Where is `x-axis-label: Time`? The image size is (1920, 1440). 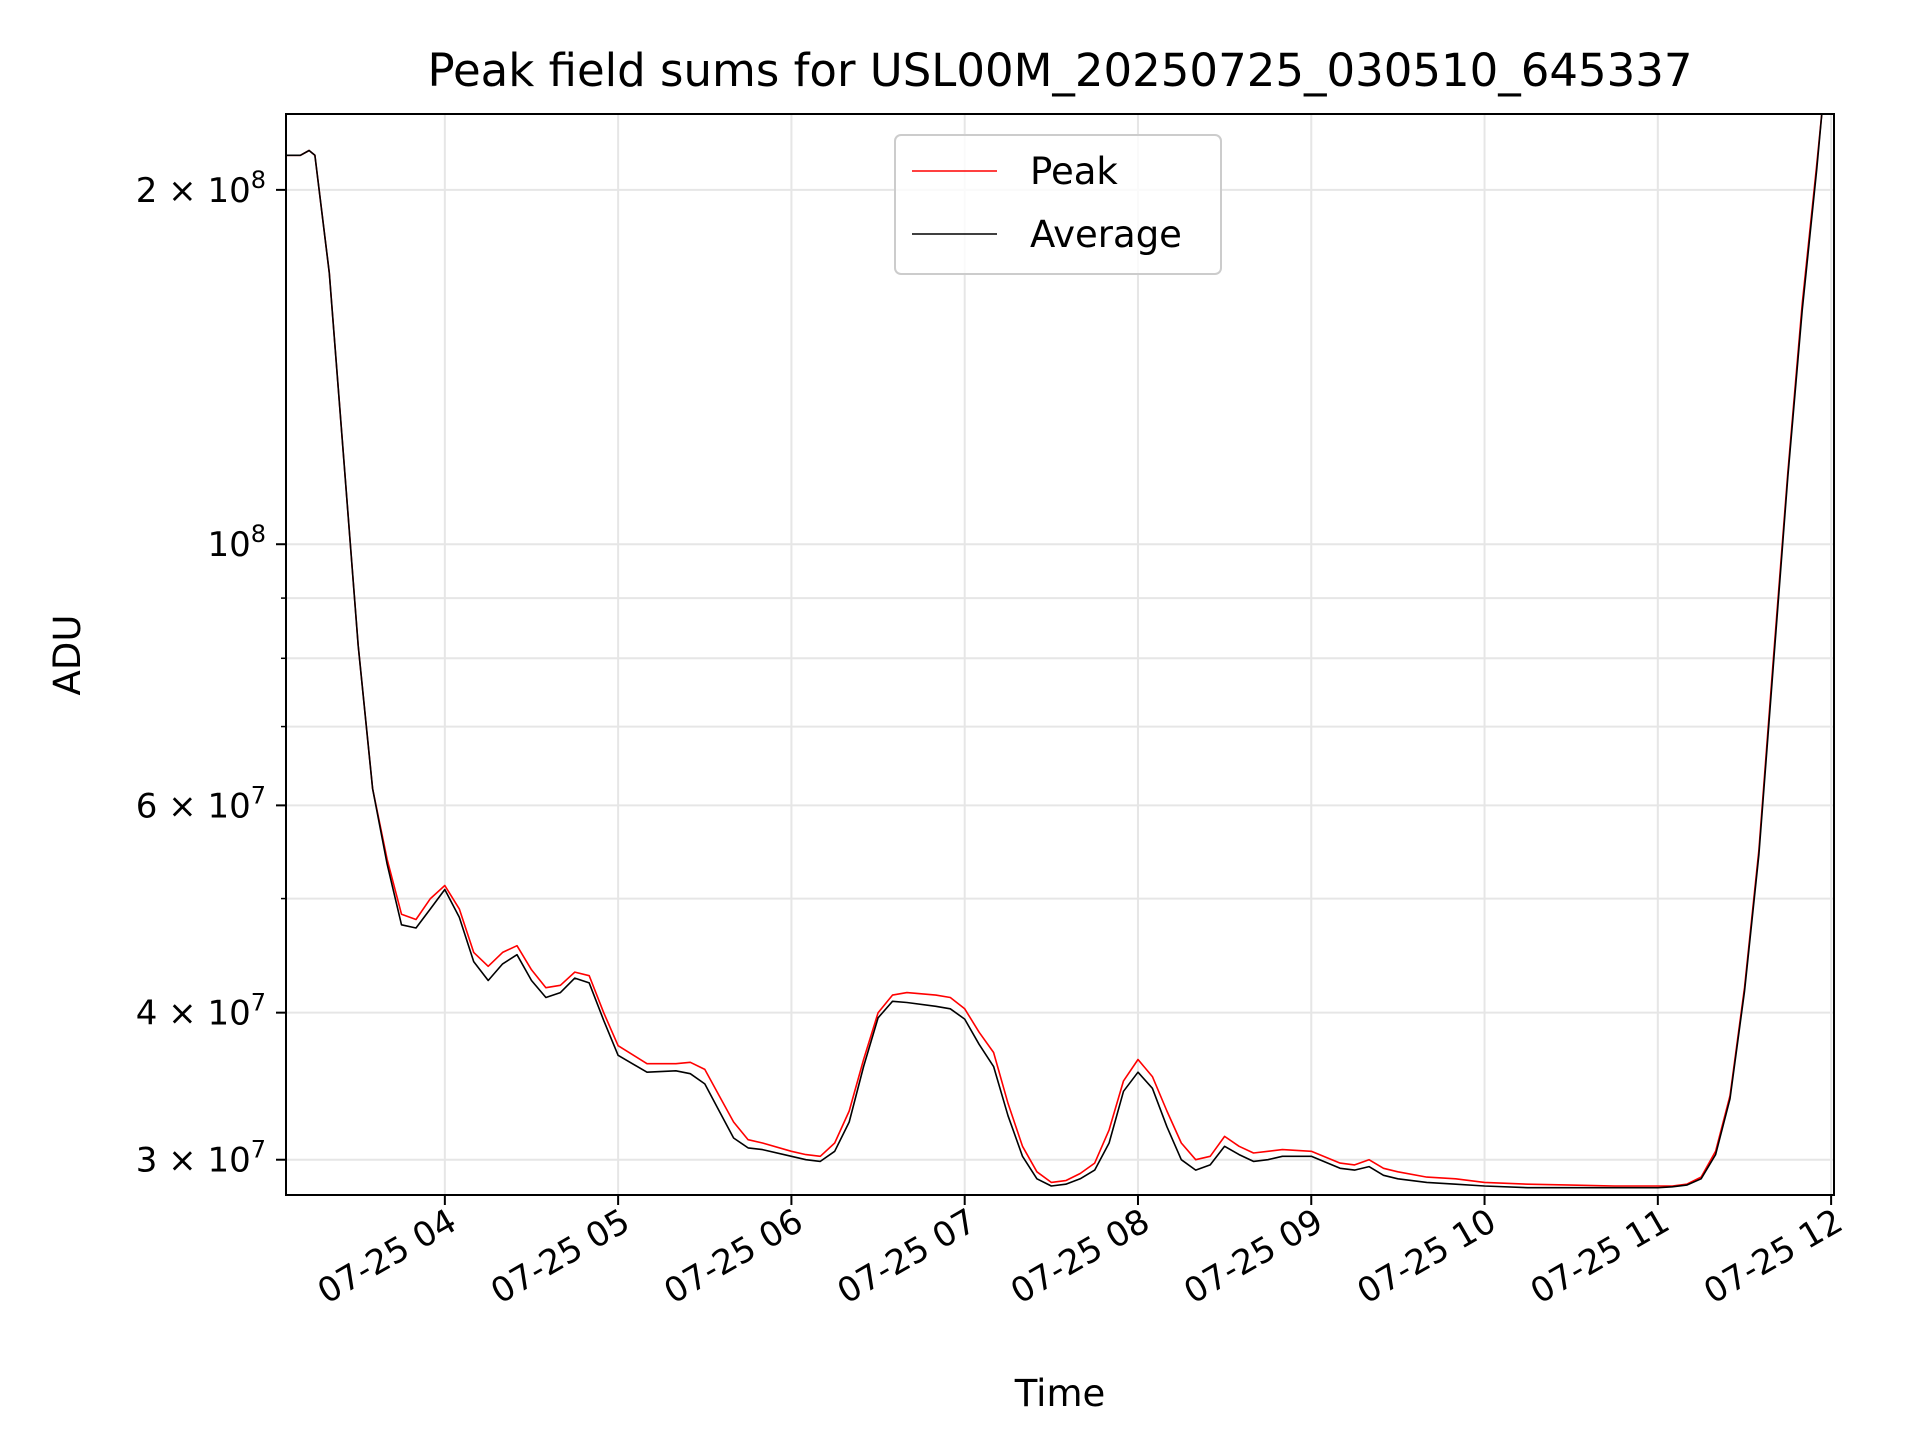 x-axis-label: Time is located at coordinates (1060, 1393).